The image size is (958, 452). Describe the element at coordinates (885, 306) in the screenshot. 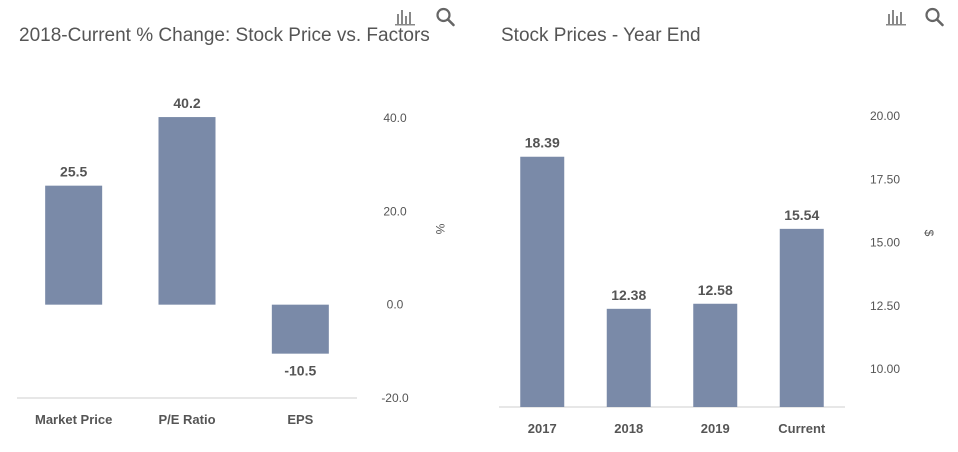

I see `y-tick-label: 12.50` at that location.